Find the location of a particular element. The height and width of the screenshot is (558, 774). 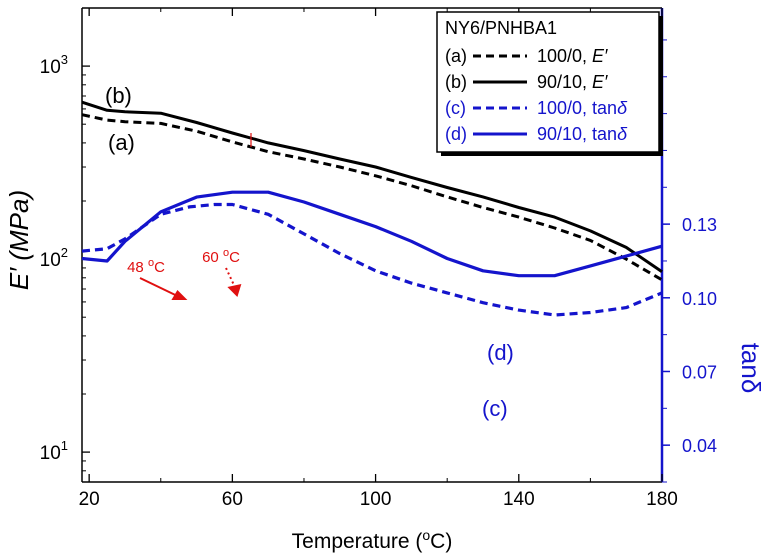

annotation-48C-tail: C is located at coordinates (159, 267).